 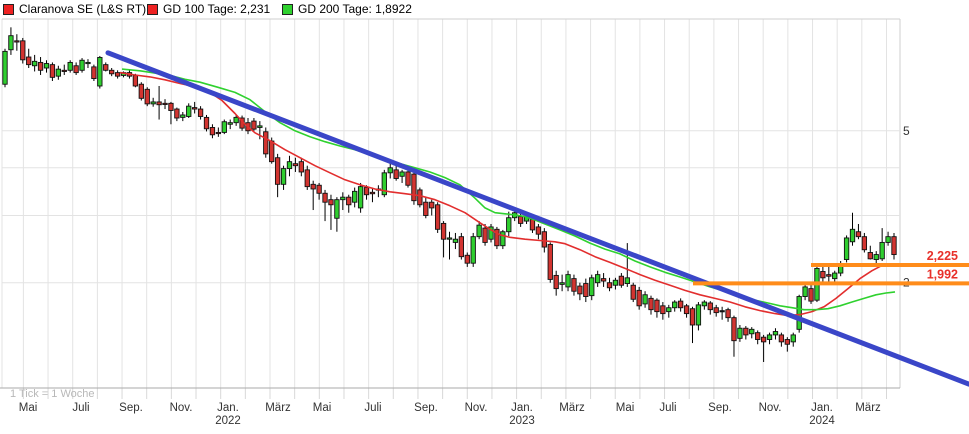 I want to click on gd200-marker-icon, so click(x=287, y=9).